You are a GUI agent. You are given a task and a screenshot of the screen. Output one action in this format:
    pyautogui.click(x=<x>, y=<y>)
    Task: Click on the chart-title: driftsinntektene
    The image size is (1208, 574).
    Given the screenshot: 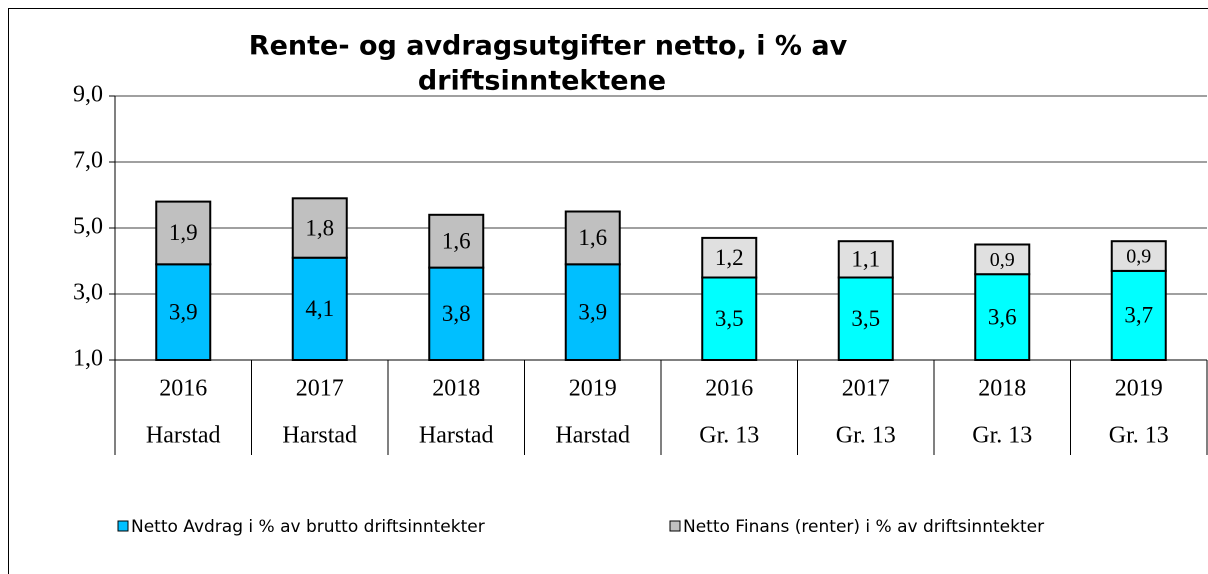 What is the action you would take?
    pyautogui.click(x=542, y=81)
    